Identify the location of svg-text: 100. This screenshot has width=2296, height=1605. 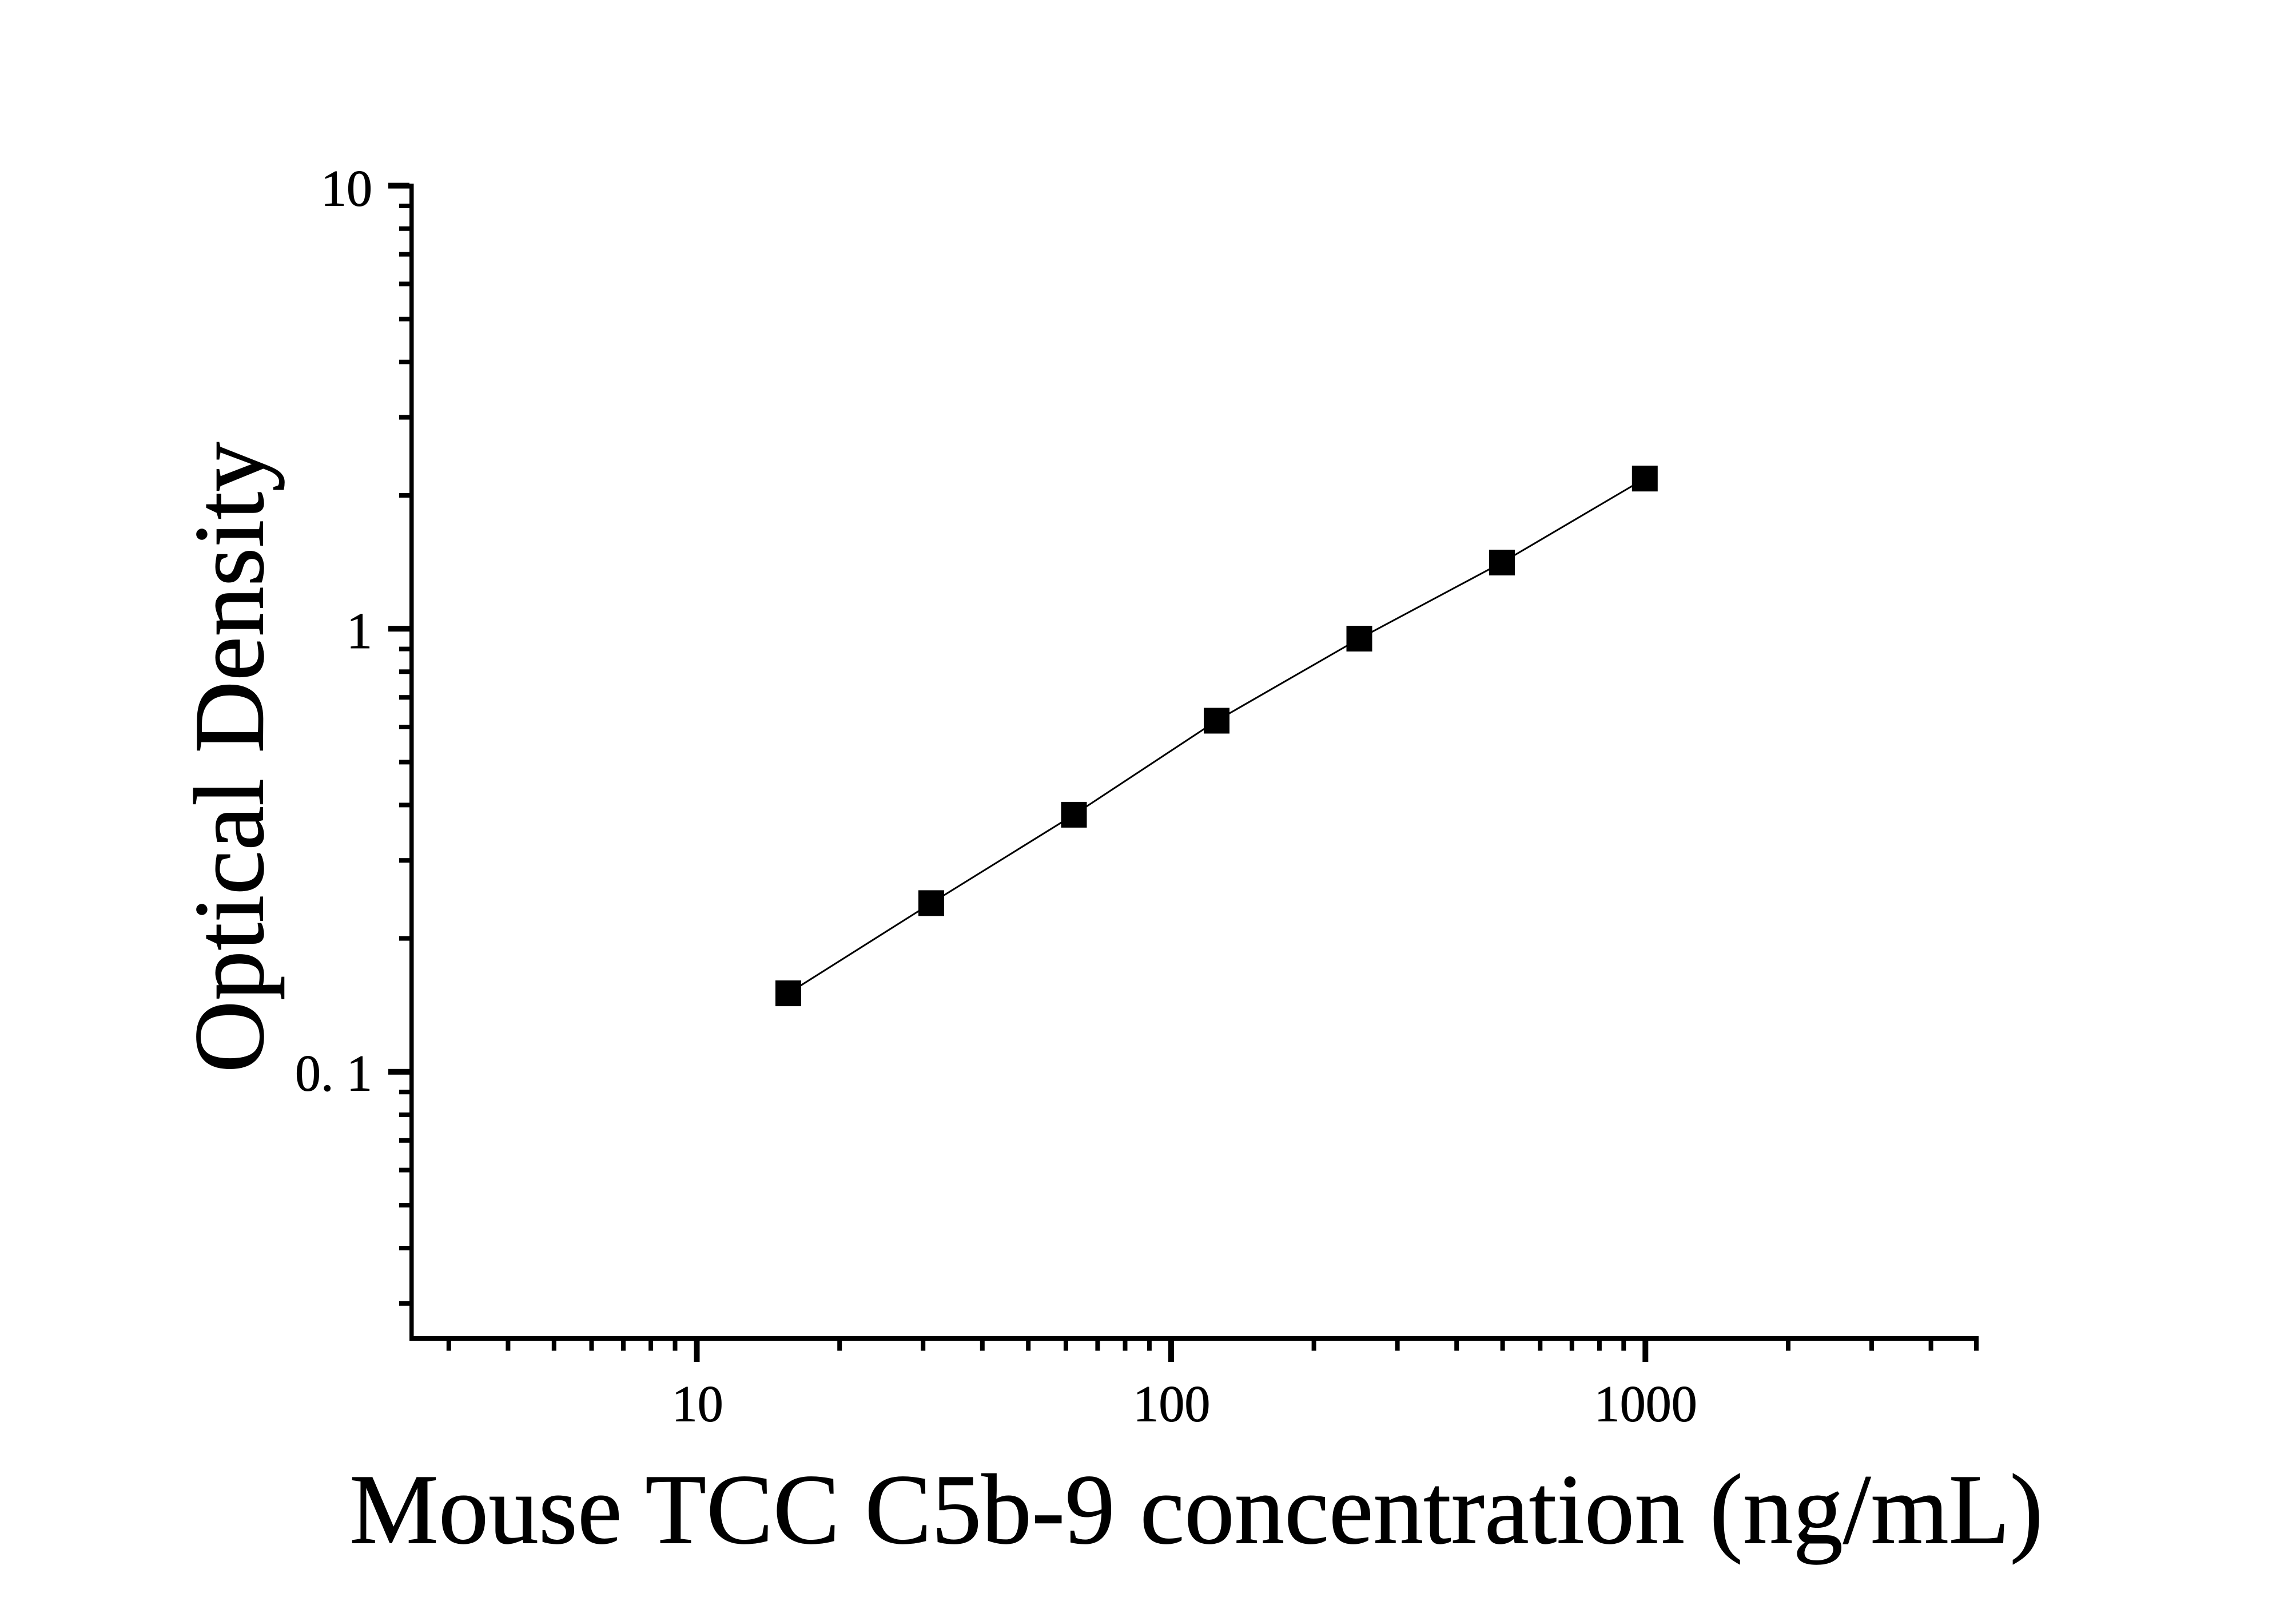
(1171, 1404).